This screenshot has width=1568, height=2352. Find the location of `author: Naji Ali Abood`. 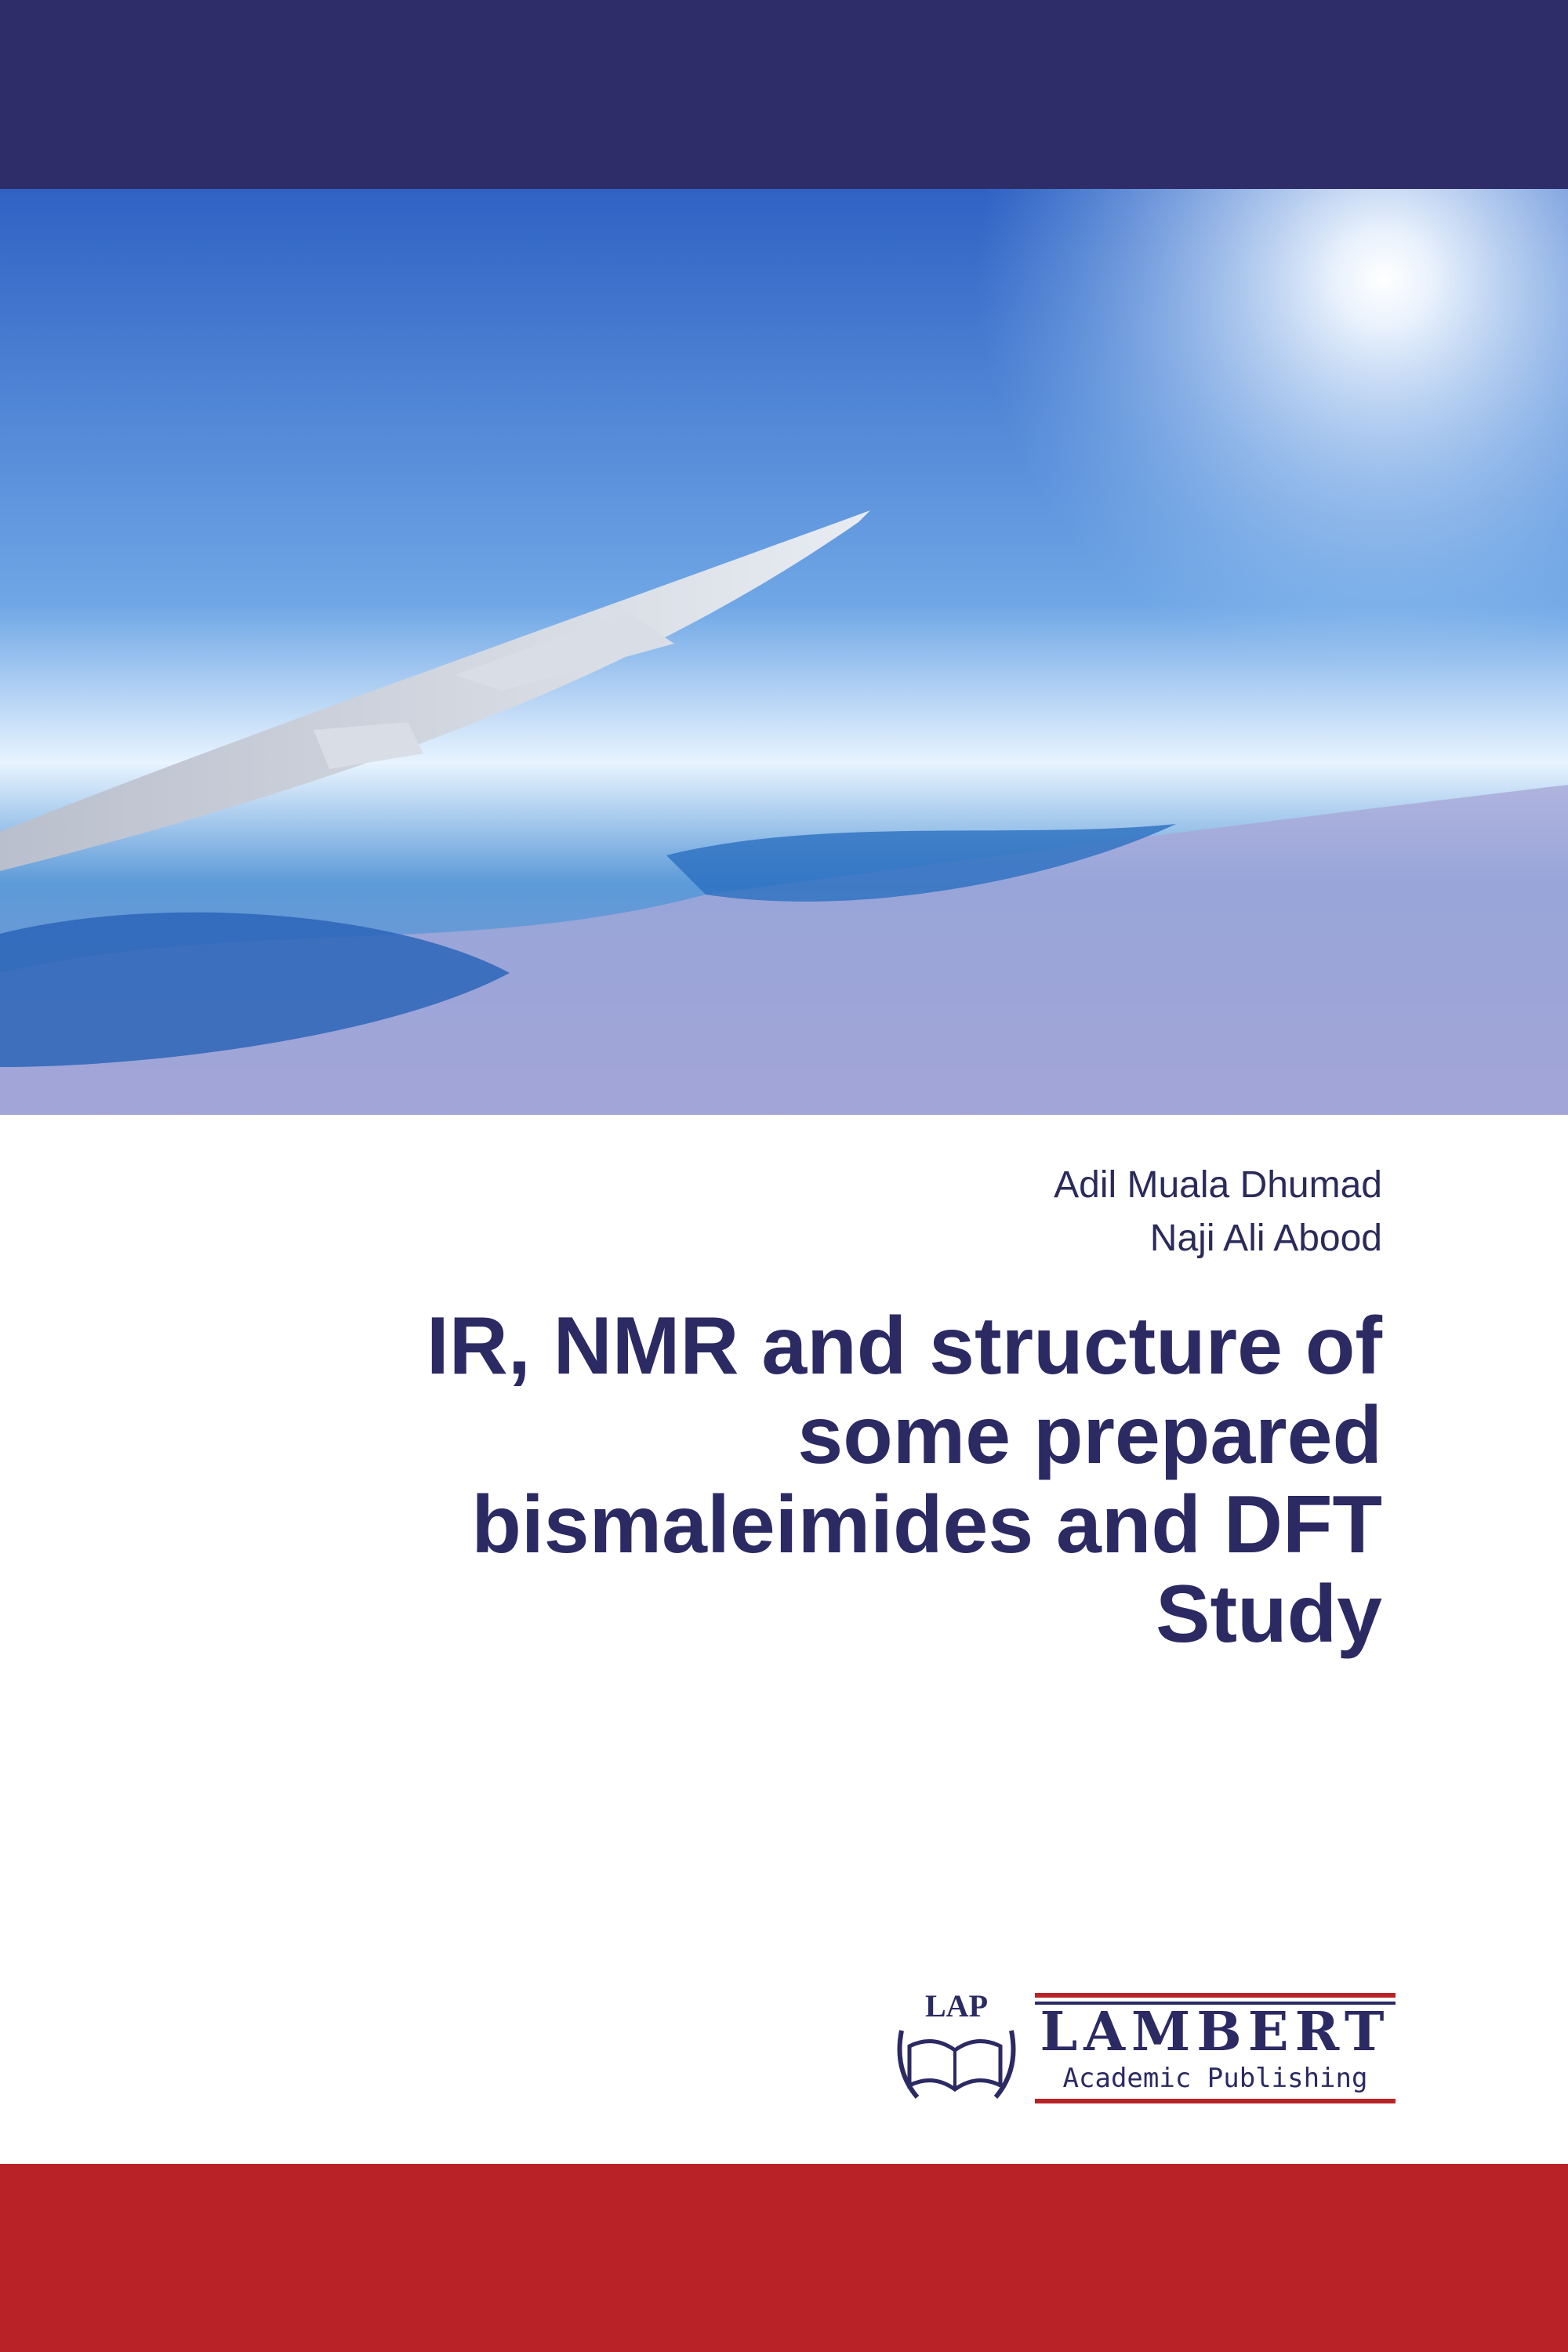

author: Naji Ali Abood is located at coordinates (1265, 1238).